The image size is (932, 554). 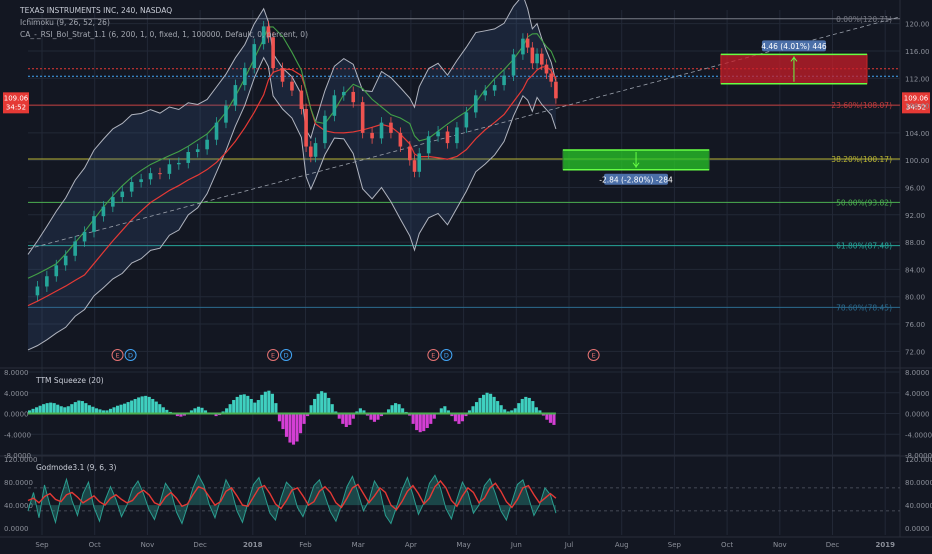 What do you see at coordinates (65, 22) in the screenshot?
I see `indicator-ichimoku-label: Ichimoku (9, 26, 52, 26)` at bounding box center [65, 22].